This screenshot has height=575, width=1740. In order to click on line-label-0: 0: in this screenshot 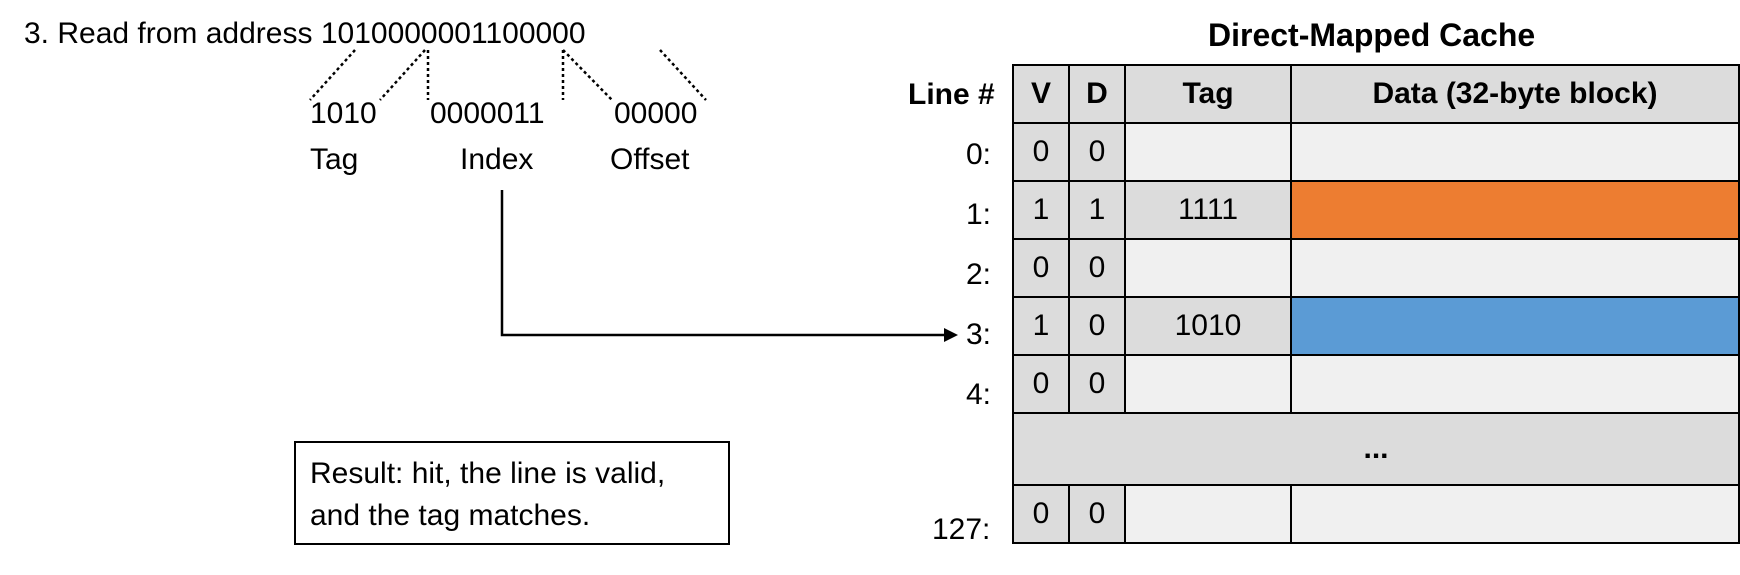, I will do `click(979, 154)`.